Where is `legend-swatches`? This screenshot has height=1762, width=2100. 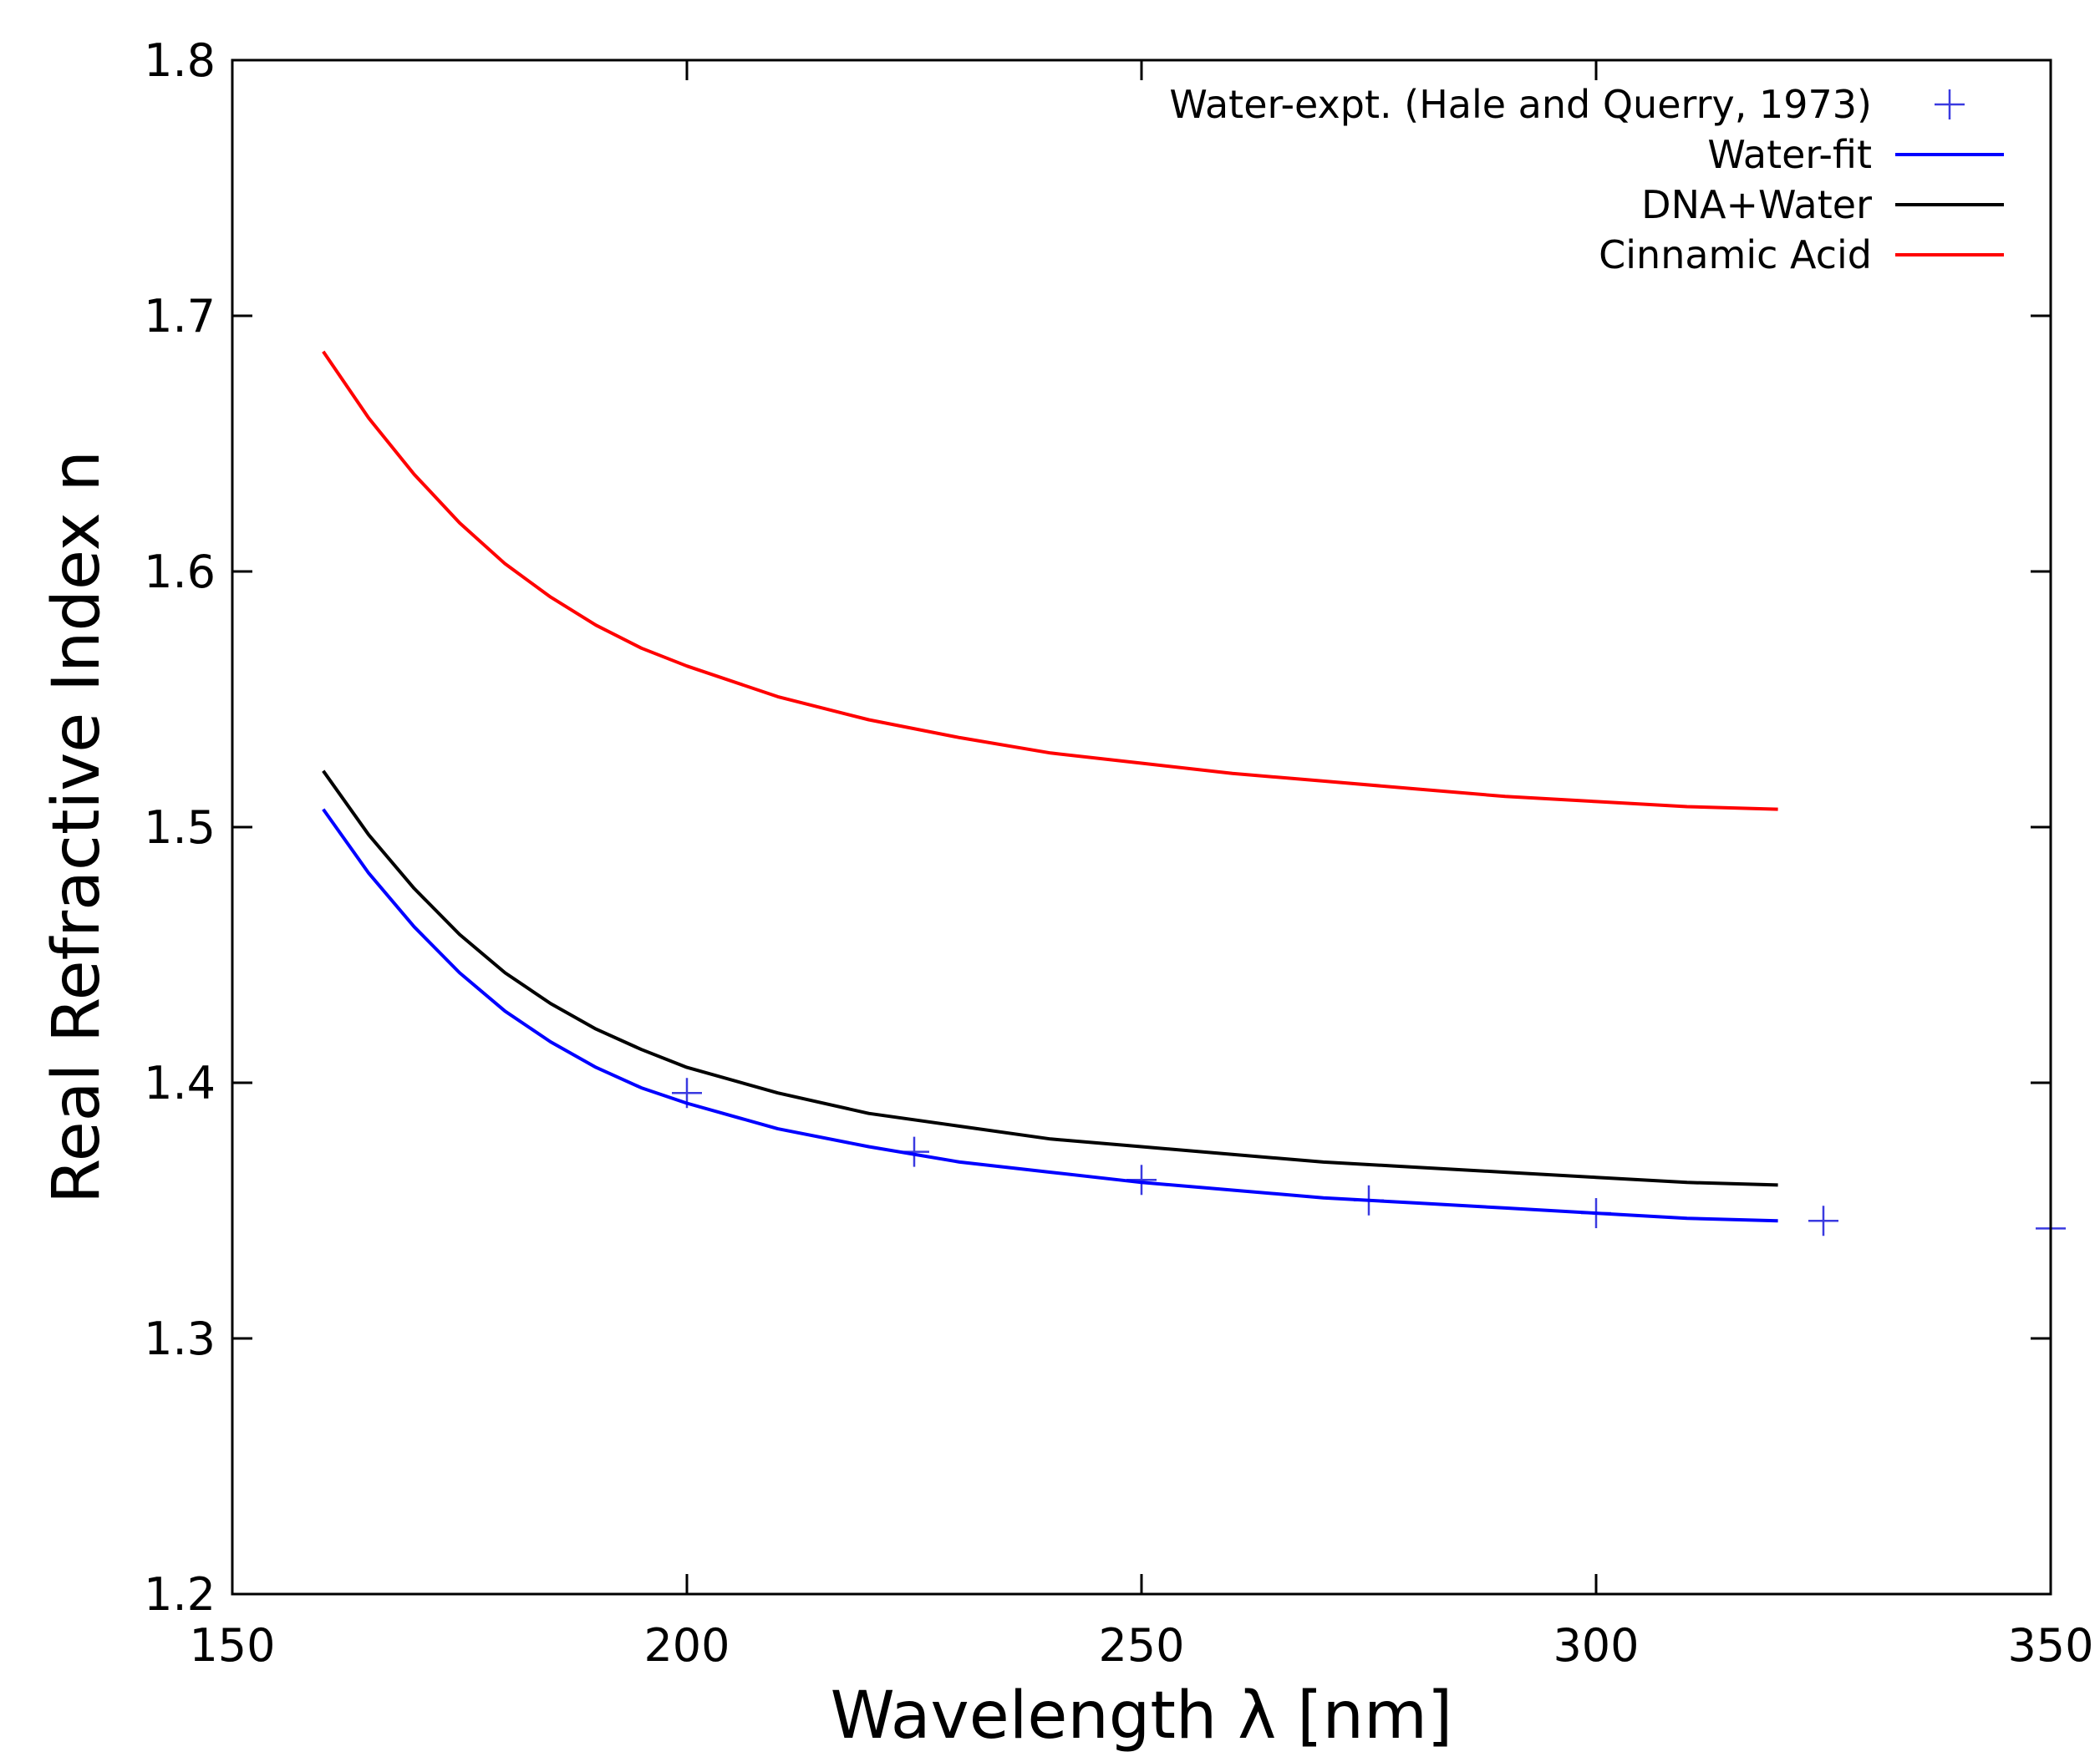
legend-swatches is located at coordinates (1949, 172).